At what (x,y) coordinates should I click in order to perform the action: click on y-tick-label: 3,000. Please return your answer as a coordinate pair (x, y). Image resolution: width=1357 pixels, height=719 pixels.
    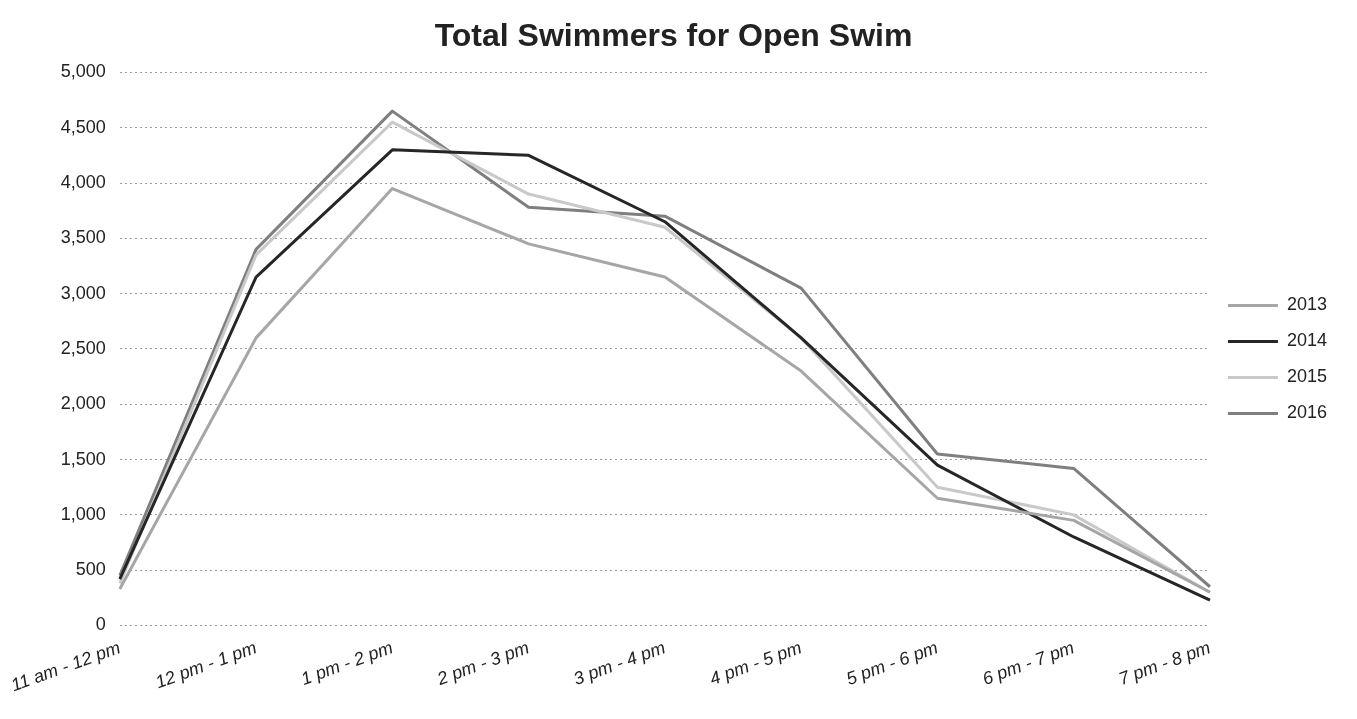
    Looking at the image, I should click on (83, 292).